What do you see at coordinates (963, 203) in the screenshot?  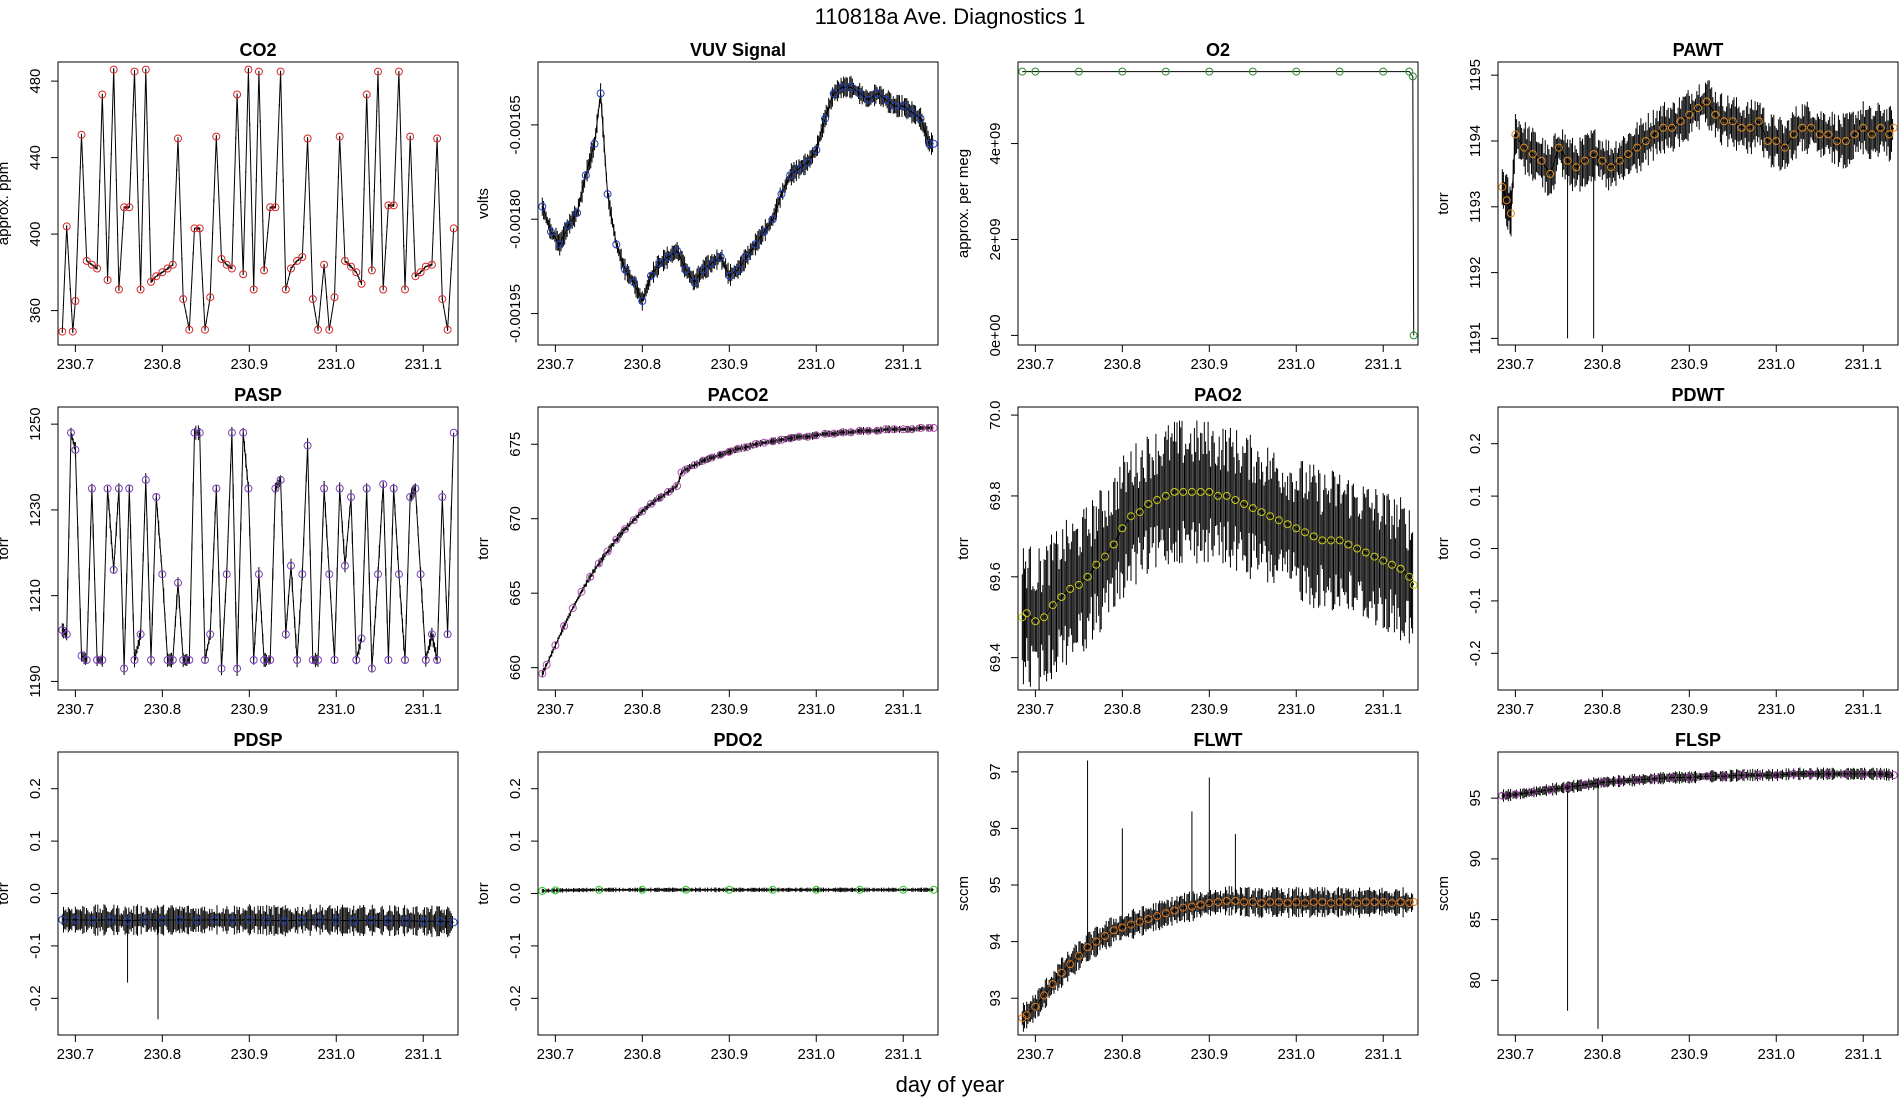 I see `y-axis-label: approx. per meg` at bounding box center [963, 203].